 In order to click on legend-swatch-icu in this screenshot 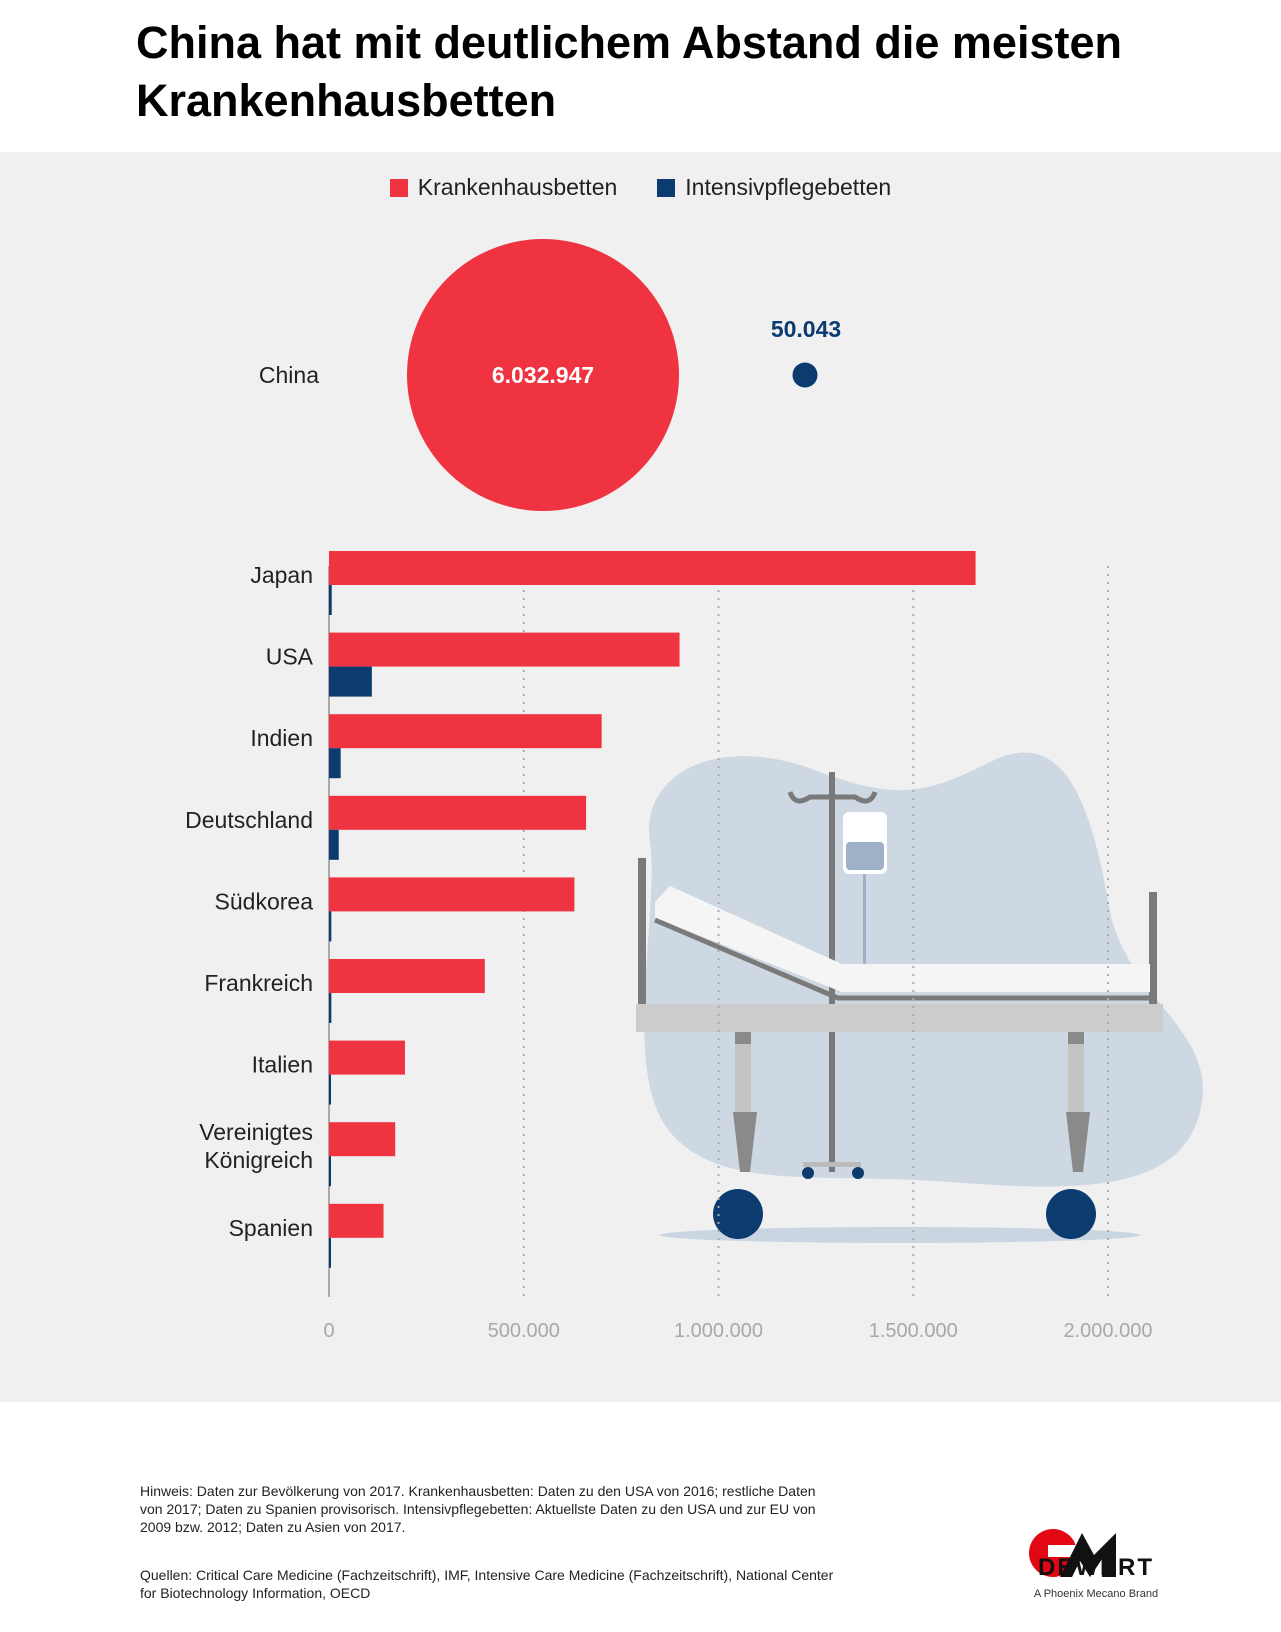, I will do `click(666, 187)`.